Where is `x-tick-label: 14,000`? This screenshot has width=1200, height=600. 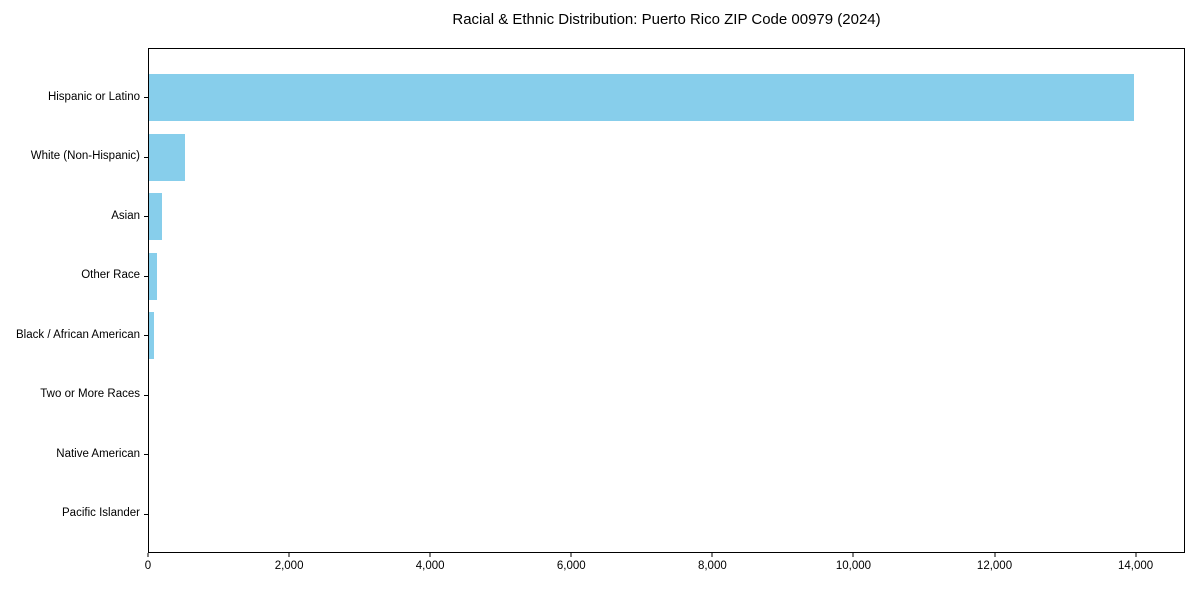 x-tick-label: 14,000 is located at coordinates (1136, 566).